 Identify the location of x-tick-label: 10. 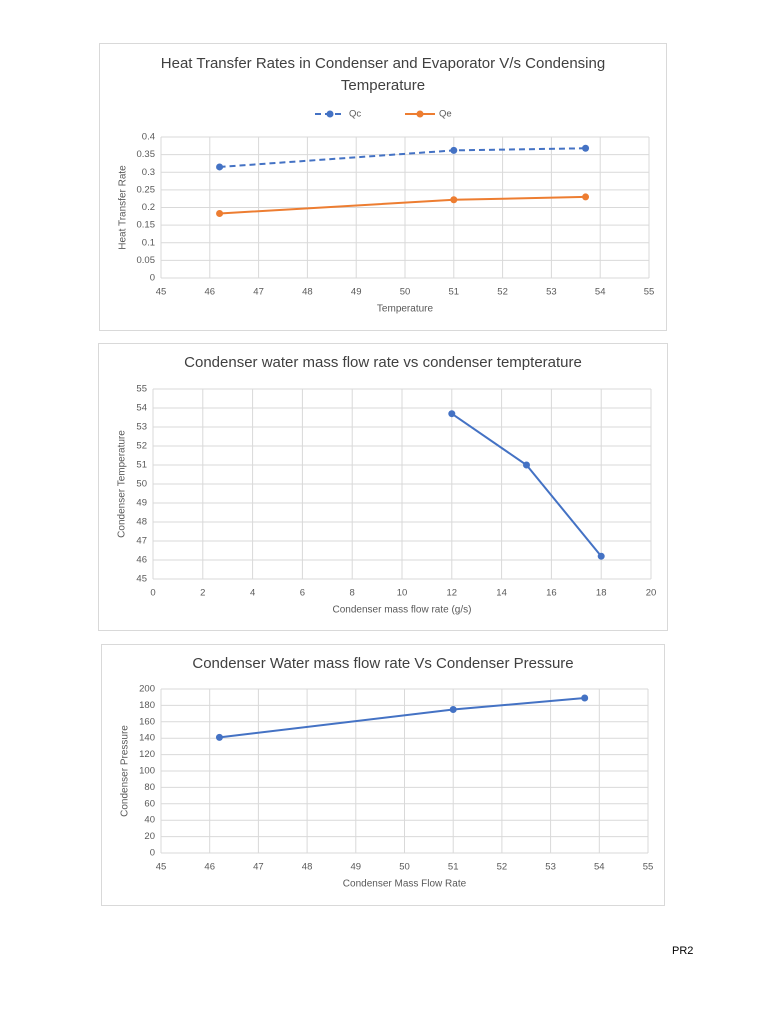
(402, 593).